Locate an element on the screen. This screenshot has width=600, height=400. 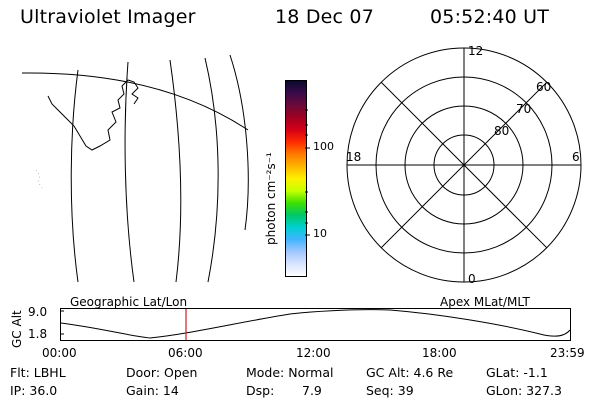
mlt-label-12: 12 is located at coordinates (475, 51).